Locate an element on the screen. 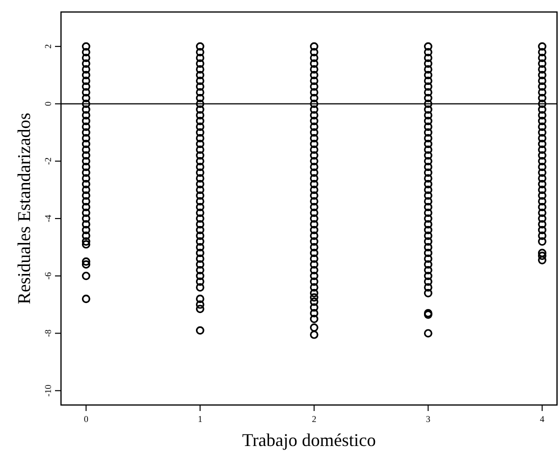 Image resolution: width=558 pixels, height=456 pixels. y-axis-title: Residuales Estandarizados is located at coordinates (24, 208).